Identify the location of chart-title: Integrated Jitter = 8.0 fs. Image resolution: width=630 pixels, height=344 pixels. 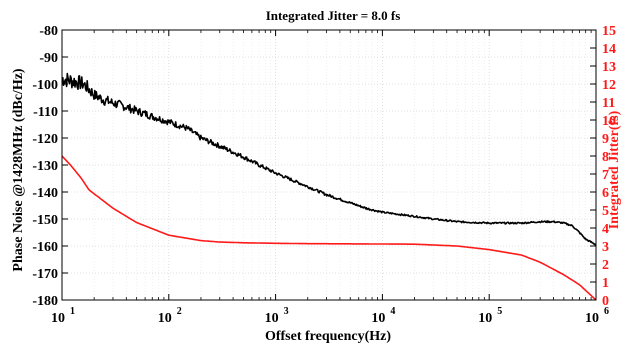
(333, 15).